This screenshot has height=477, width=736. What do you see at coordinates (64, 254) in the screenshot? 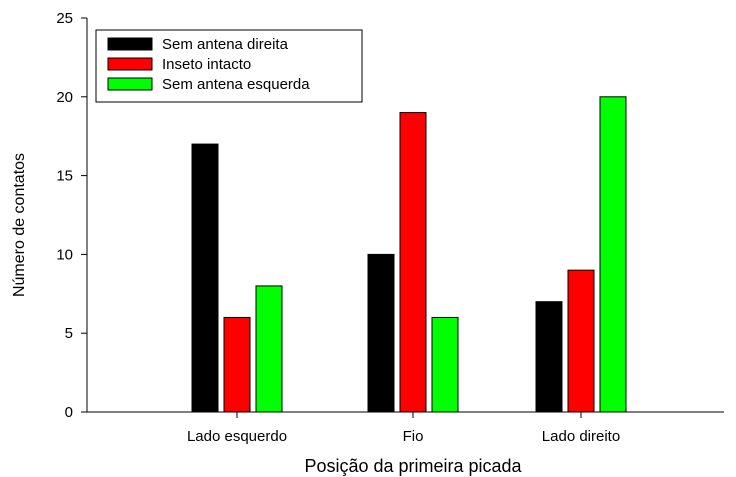
I see `y-tick-label: 10` at bounding box center [64, 254].